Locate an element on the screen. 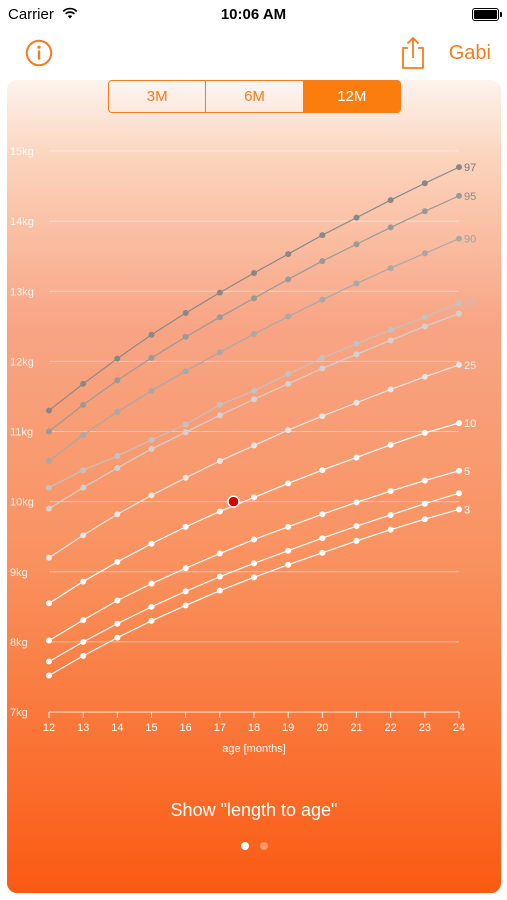  tab-12m: 12M is located at coordinates (351, 96).